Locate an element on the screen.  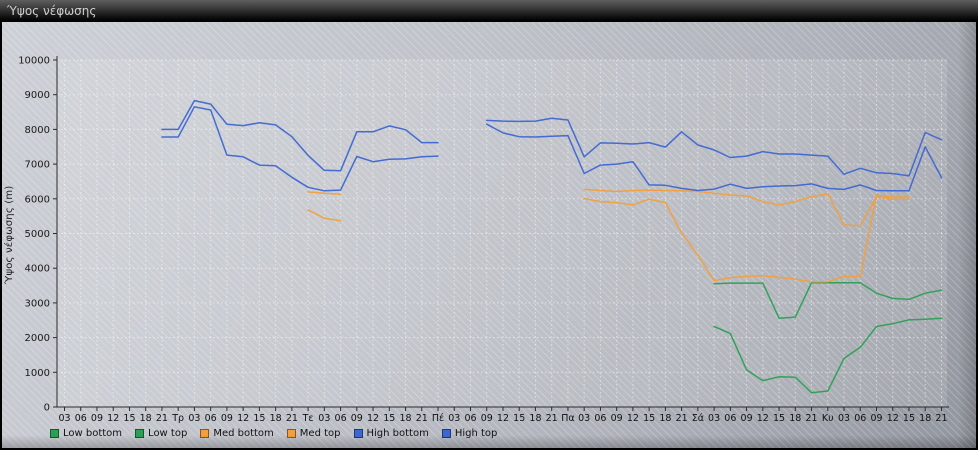
svg-text: 4000 is located at coordinates (37, 269).